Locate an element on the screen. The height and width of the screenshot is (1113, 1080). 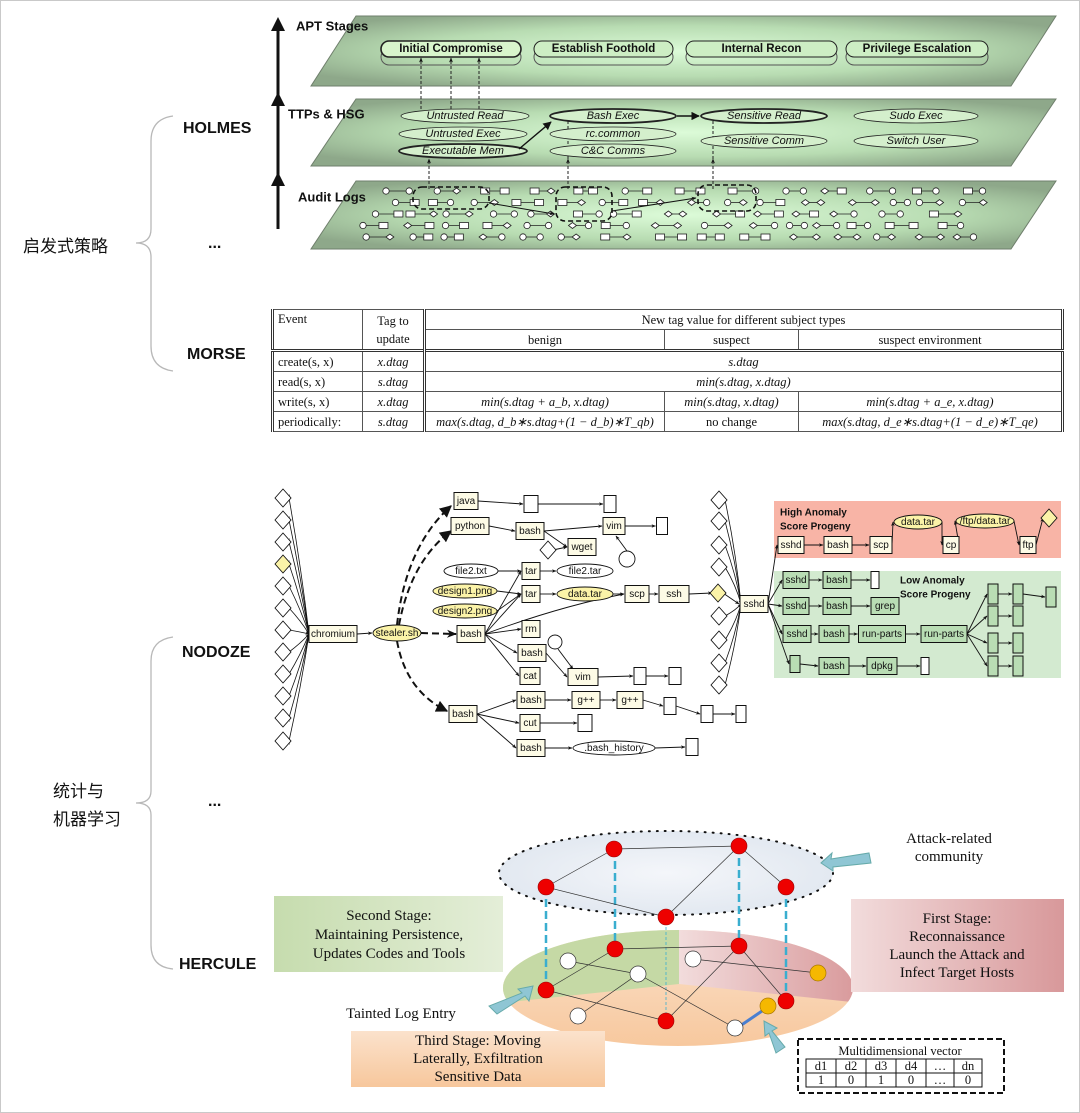
node-label: file2.txt is located at coordinates (471, 571).